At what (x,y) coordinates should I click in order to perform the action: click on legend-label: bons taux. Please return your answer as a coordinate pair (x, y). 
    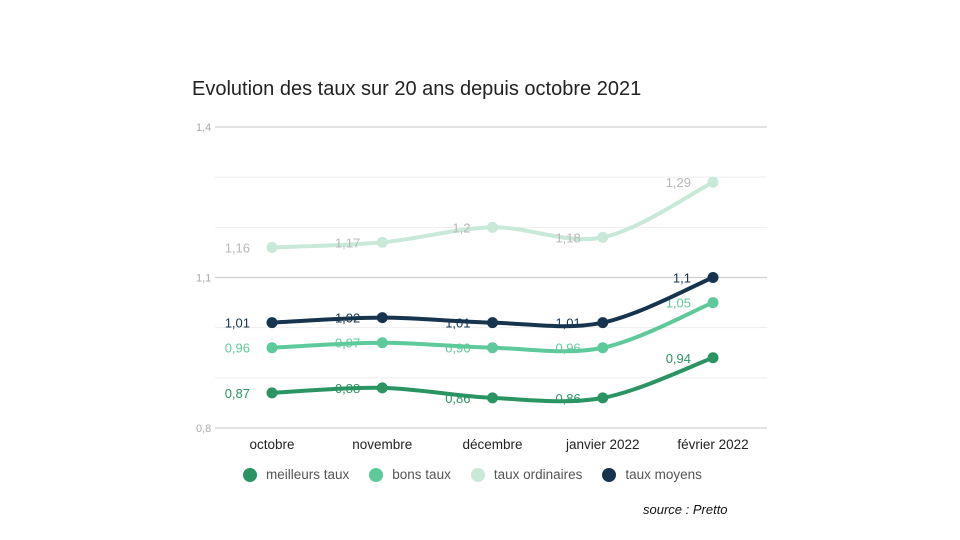
    Looking at the image, I should click on (421, 474).